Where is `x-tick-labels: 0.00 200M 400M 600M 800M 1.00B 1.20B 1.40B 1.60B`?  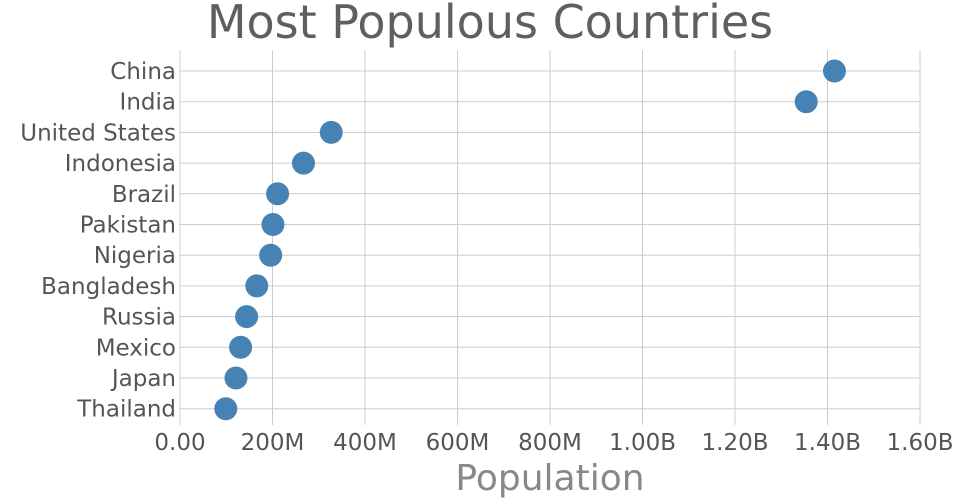 x-tick-labels: 0.00 200M 400M 600M 800M 1.00B 1.20B 1.40B 1.60B is located at coordinates (553, 443).